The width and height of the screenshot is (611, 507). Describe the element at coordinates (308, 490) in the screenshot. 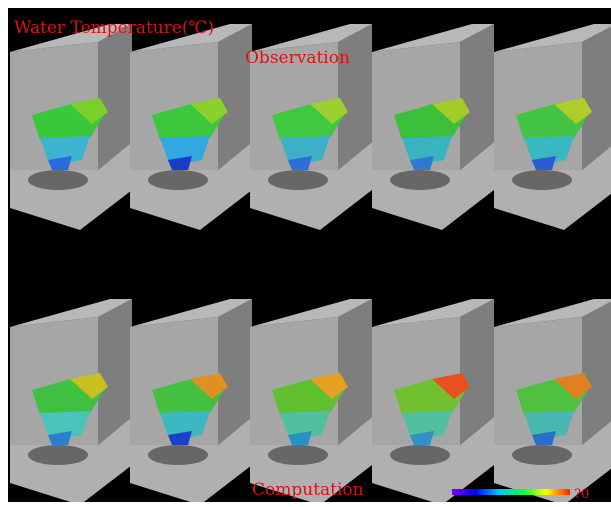

I see `row-label-computation: Computation` at that location.